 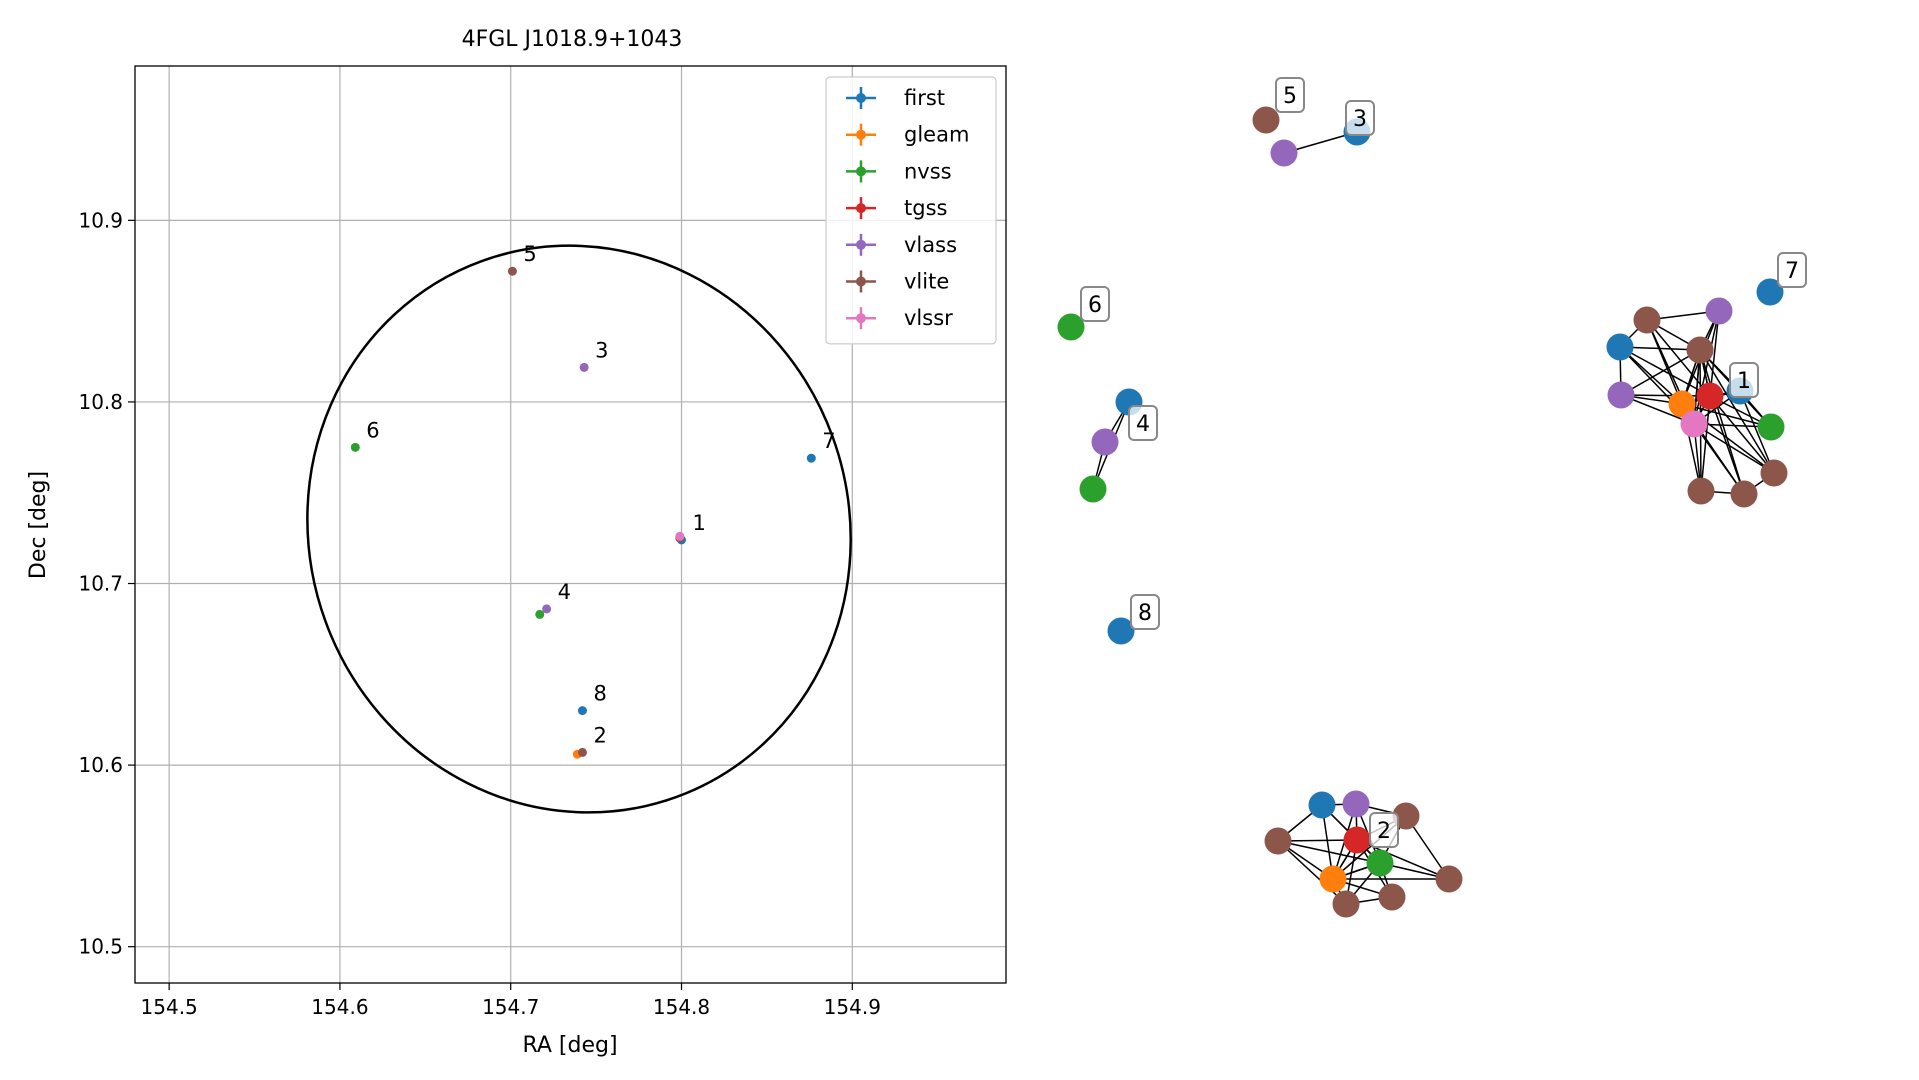 What do you see at coordinates (897, 282) in the screenshot?
I see `legend-item-vlite: vlite` at bounding box center [897, 282].